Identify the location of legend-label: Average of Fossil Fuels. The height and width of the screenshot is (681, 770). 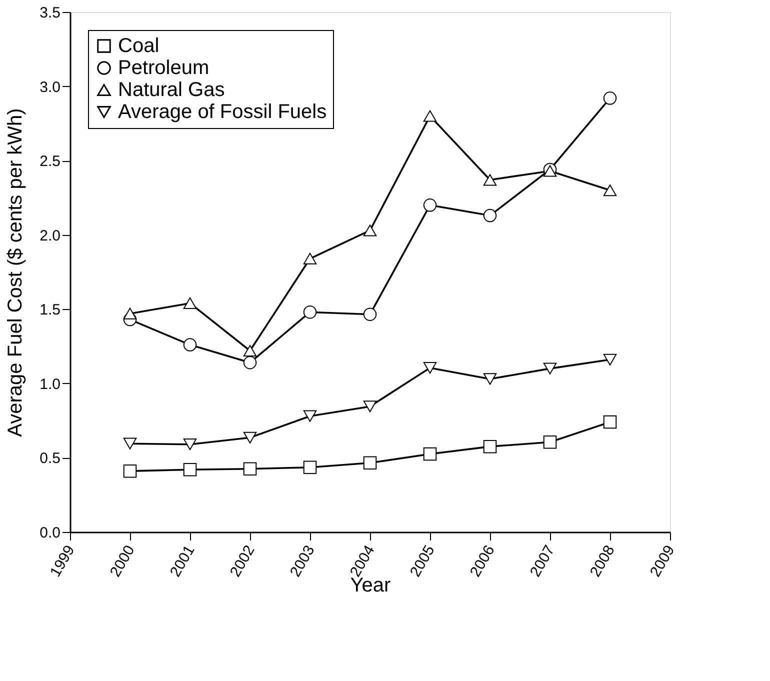
(222, 112).